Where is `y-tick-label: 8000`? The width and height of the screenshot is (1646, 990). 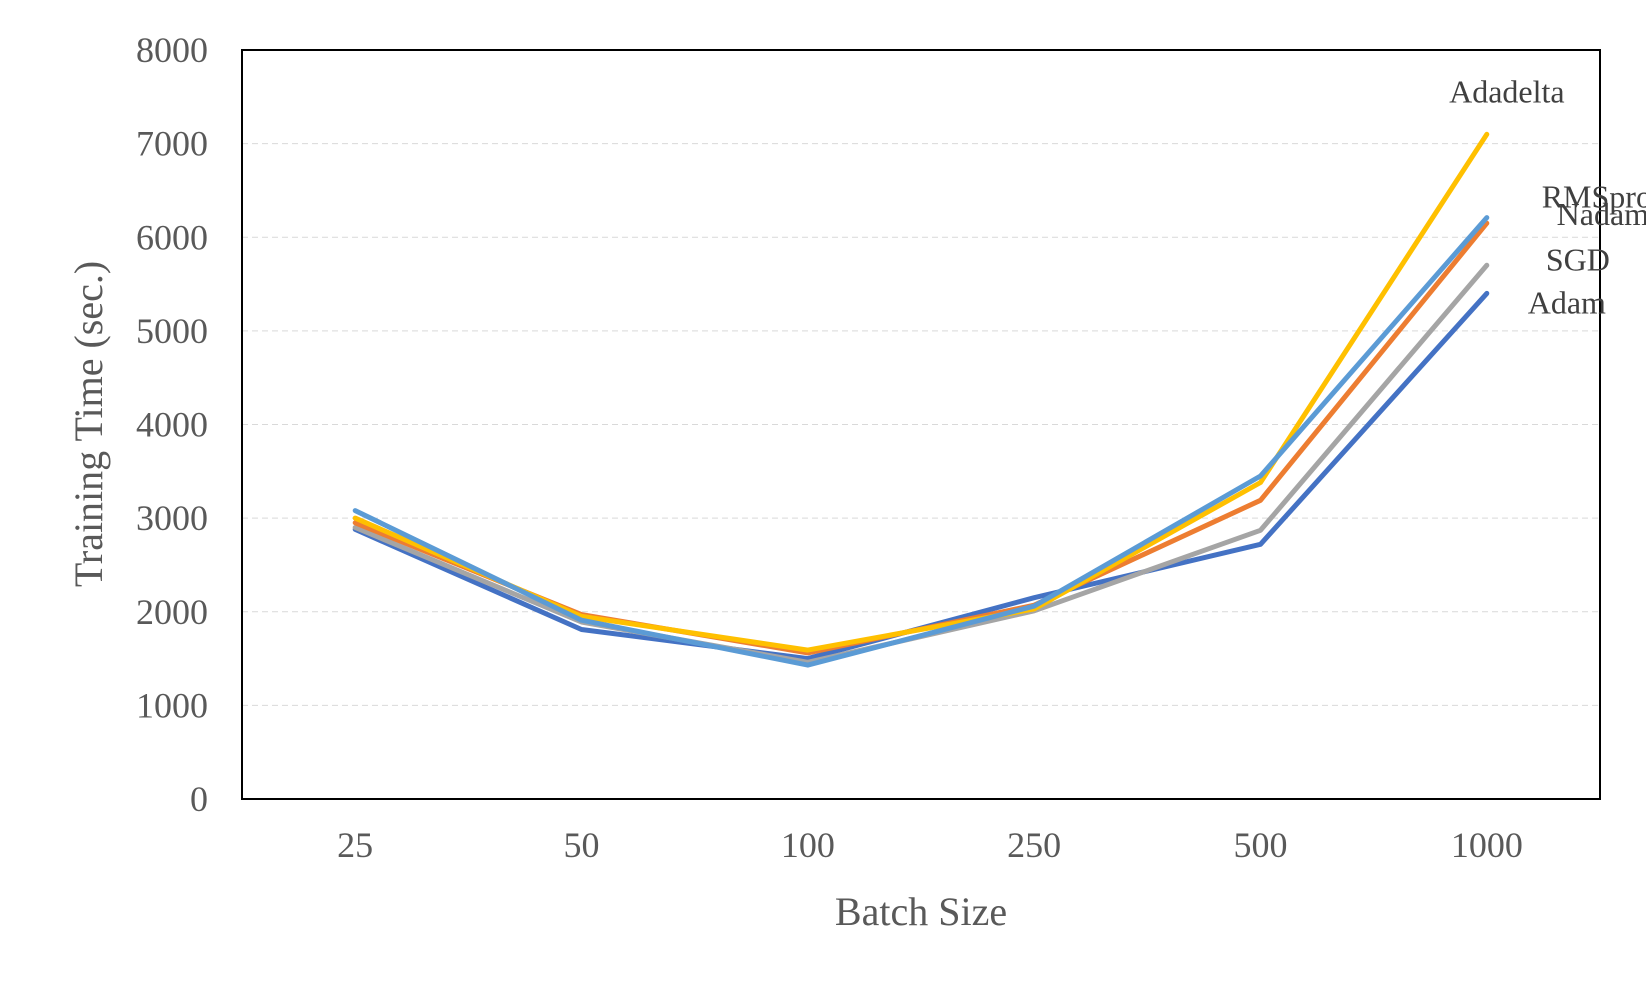 y-tick-label: 8000 is located at coordinates (172, 50).